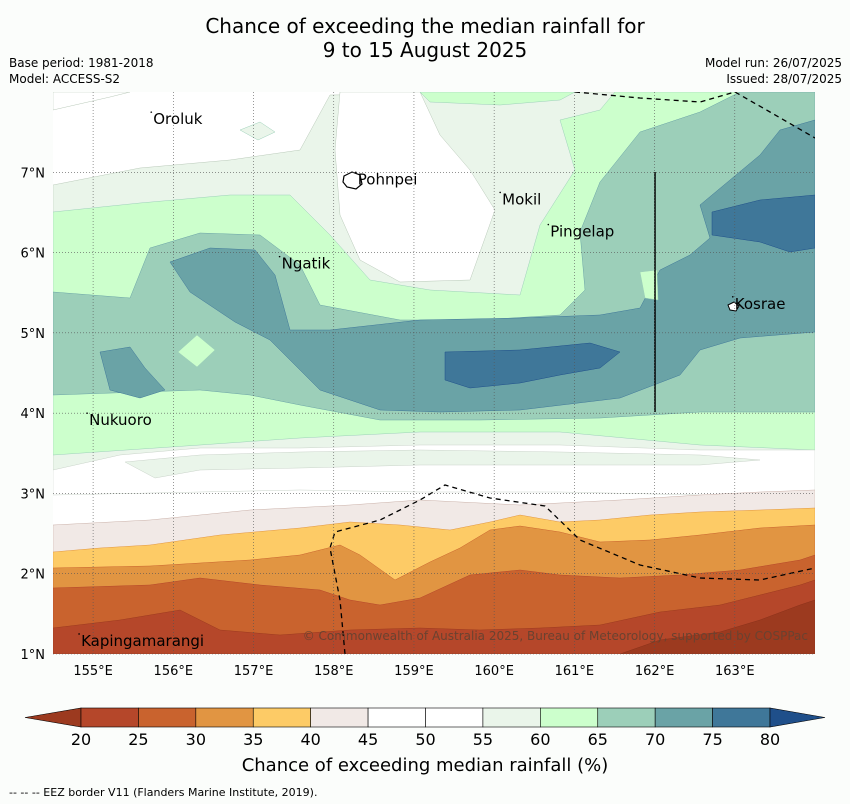  I want to click on colorbar-tick: 20, so click(81, 739).